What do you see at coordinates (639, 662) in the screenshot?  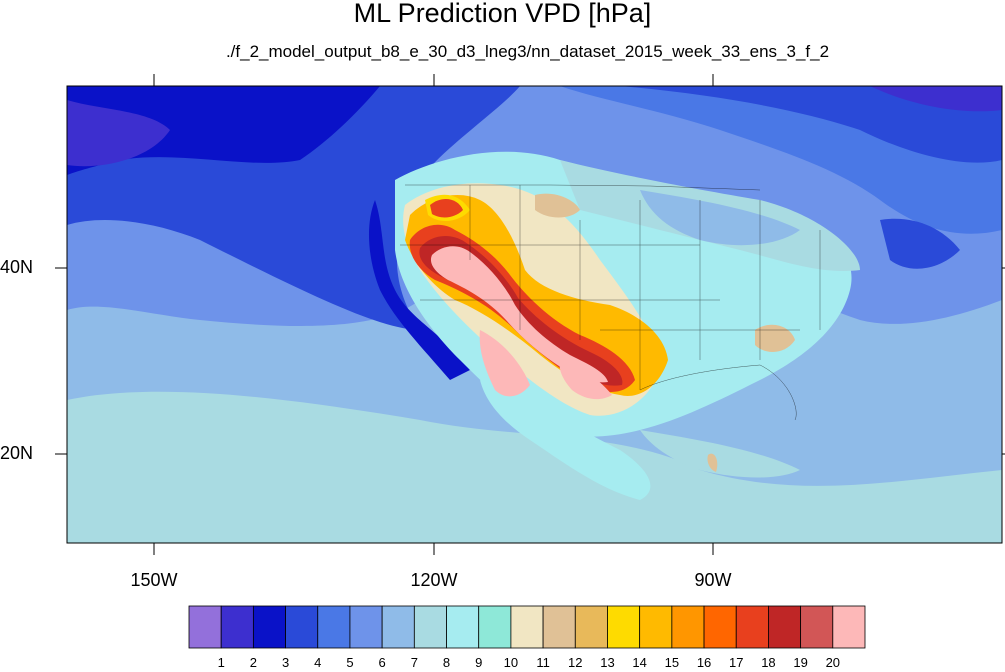 I see `colorbar-tick-label: 14` at bounding box center [639, 662].